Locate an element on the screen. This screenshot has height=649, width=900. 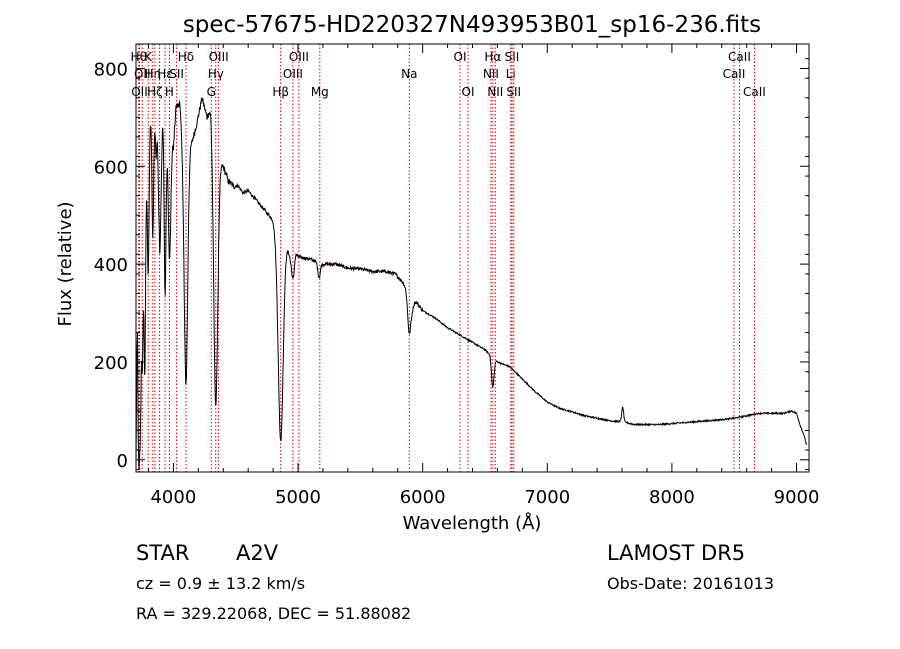
line-marker-label-9: SII is located at coordinates (176, 74).